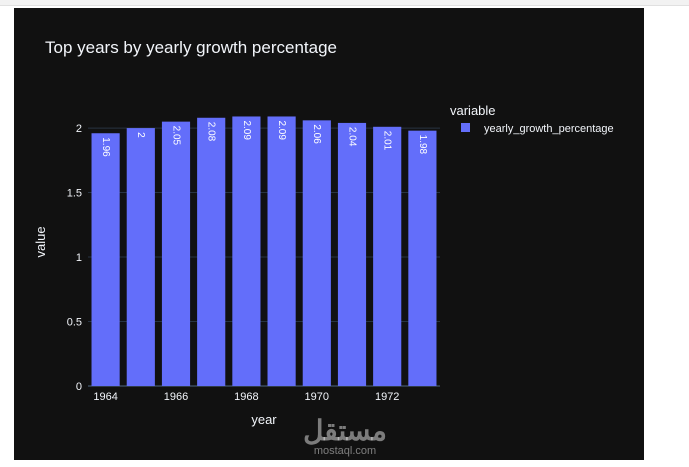 The image size is (689, 467). I want to click on legend-swatch, so click(465, 127).